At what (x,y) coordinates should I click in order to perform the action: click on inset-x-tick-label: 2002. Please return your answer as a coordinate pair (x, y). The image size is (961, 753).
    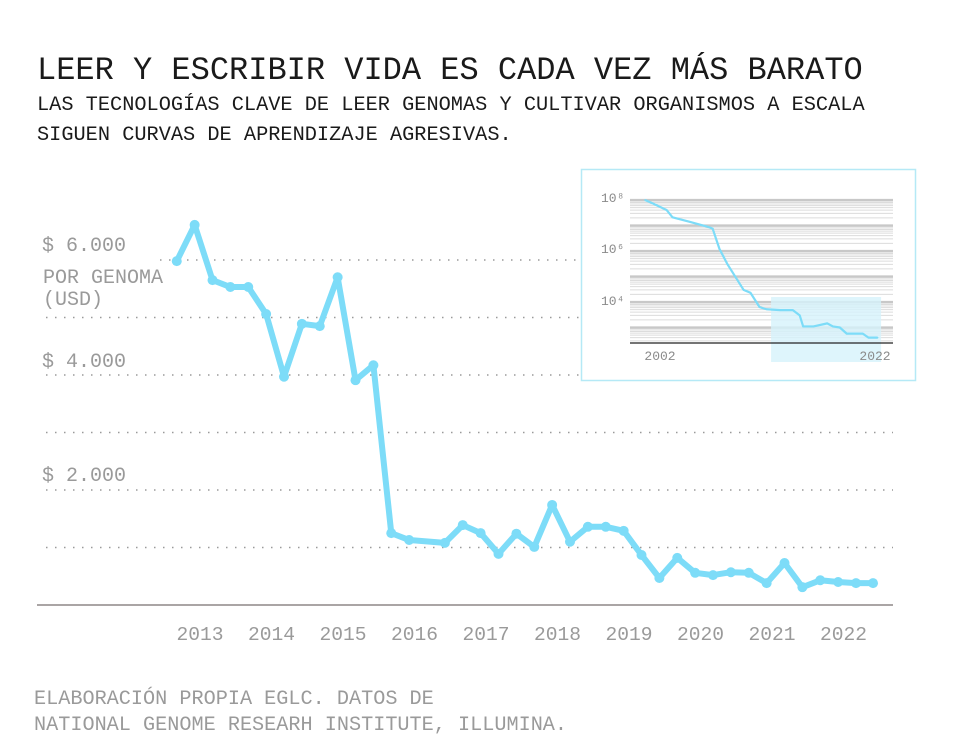
    Looking at the image, I should click on (659, 356).